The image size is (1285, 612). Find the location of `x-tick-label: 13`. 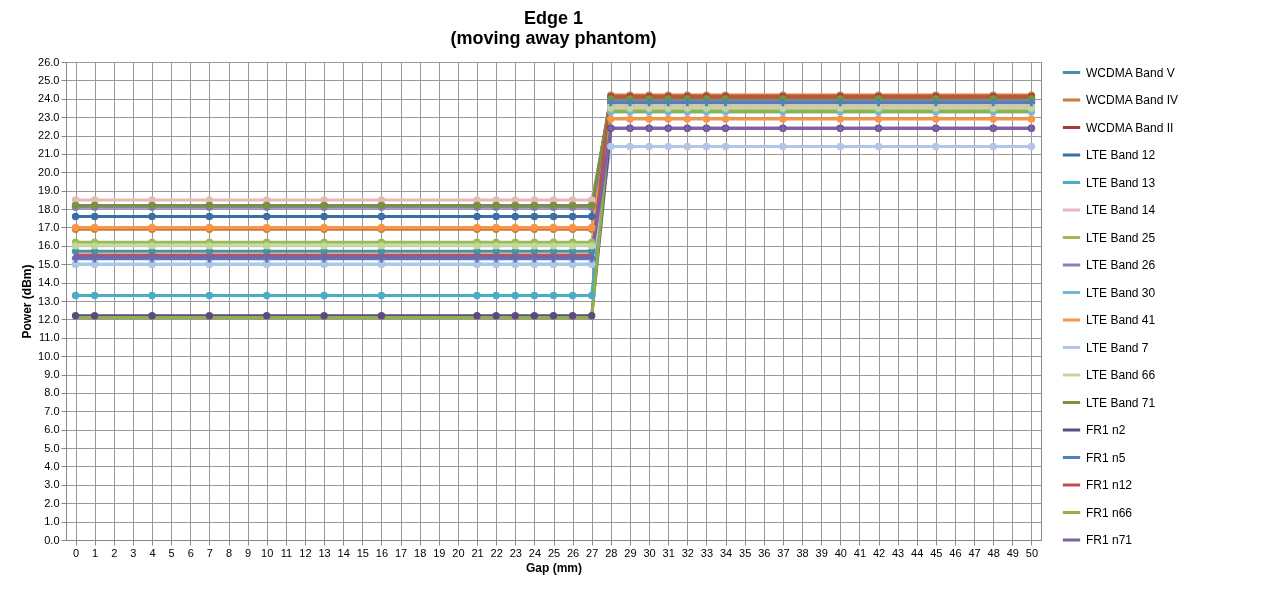

x-tick-label: 13 is located at coordinates (324, 552).